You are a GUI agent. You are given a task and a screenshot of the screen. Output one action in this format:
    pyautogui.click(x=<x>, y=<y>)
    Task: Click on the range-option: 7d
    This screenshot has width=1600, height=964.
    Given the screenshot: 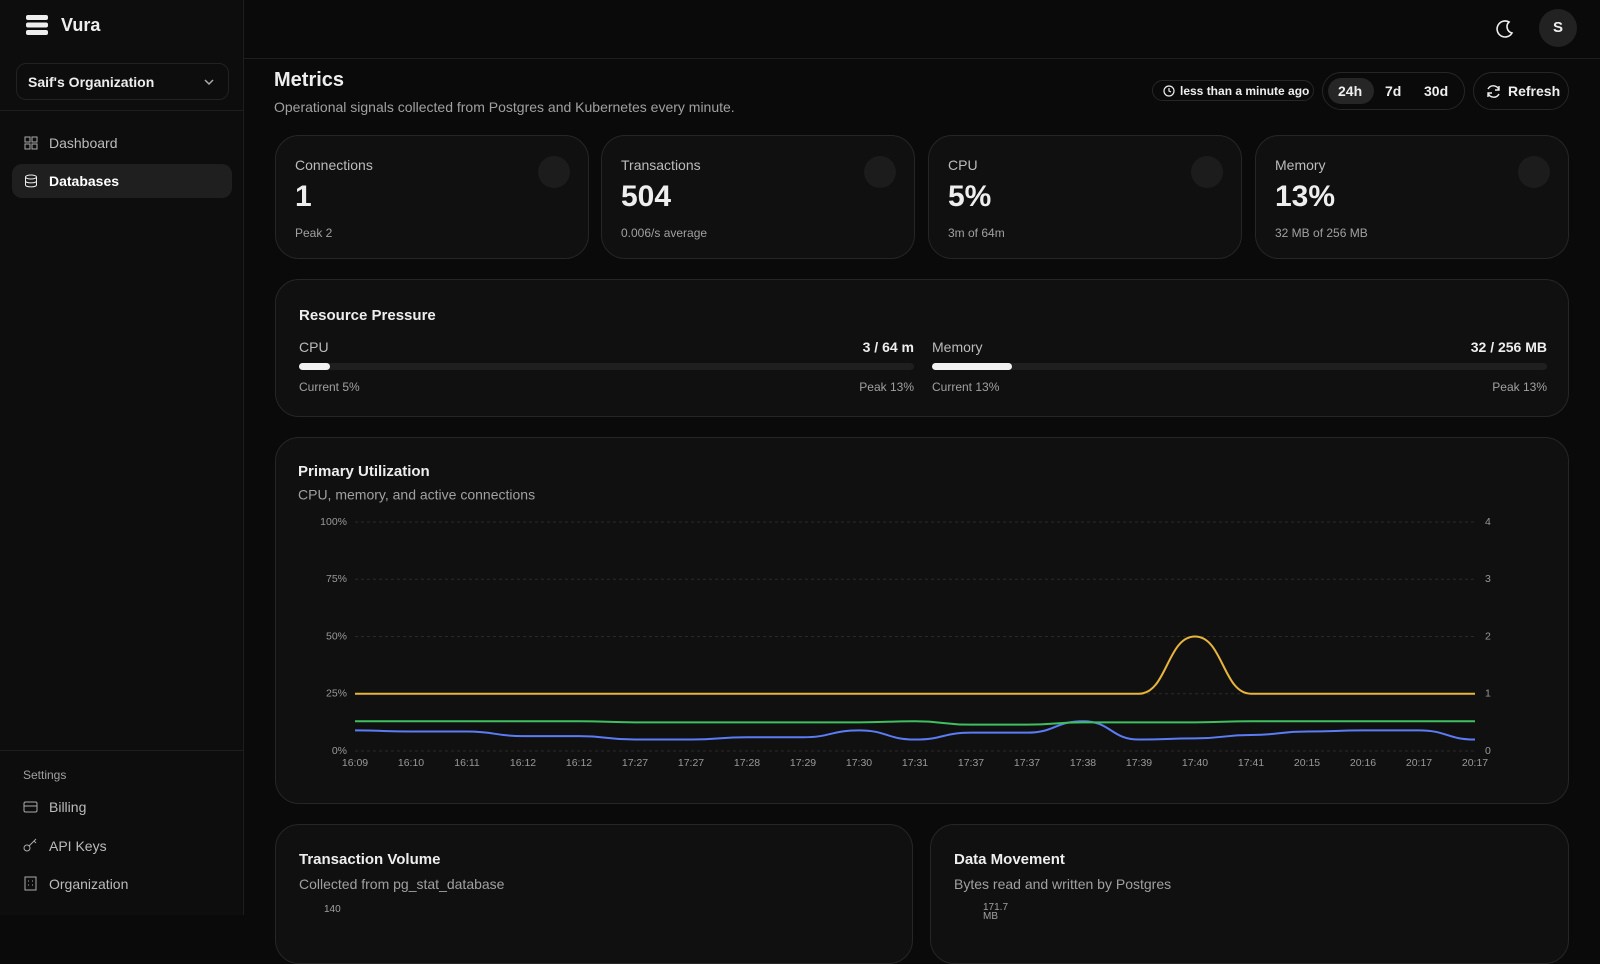 What is the action you would take?
    pyautogui.click(x=1393, y=91)
    